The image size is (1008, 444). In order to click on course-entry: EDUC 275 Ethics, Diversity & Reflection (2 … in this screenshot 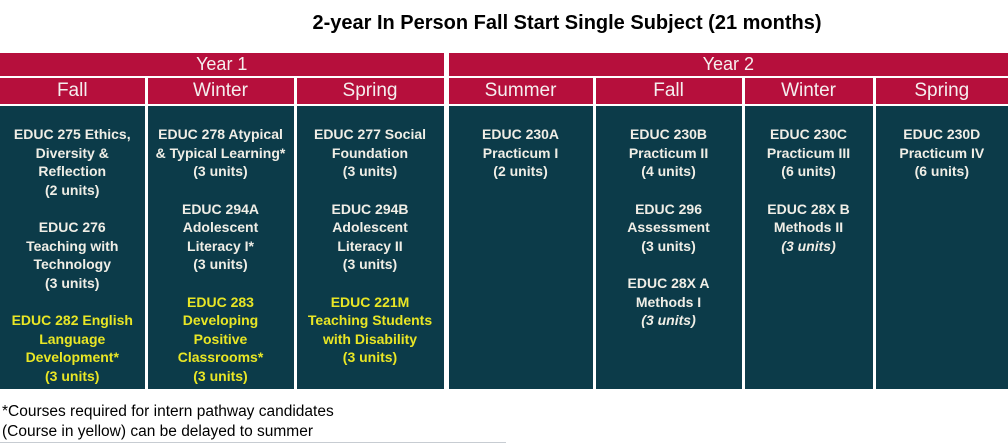, I will do `click(72, 162)`.